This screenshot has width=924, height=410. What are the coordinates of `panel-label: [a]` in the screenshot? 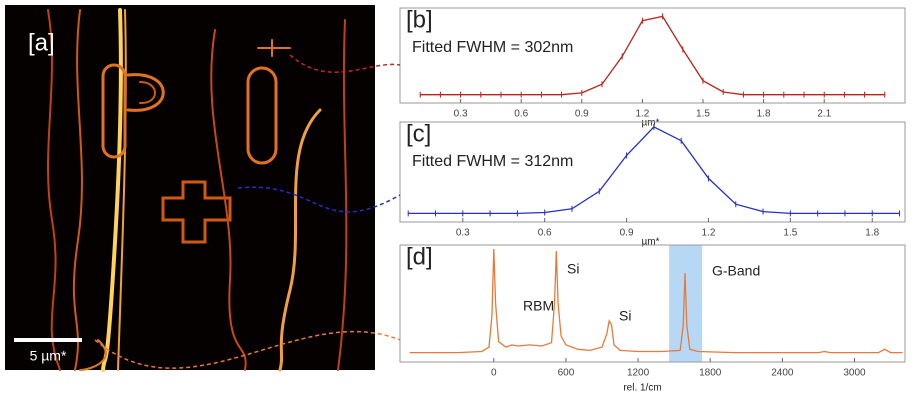 It's located at (41, 42).